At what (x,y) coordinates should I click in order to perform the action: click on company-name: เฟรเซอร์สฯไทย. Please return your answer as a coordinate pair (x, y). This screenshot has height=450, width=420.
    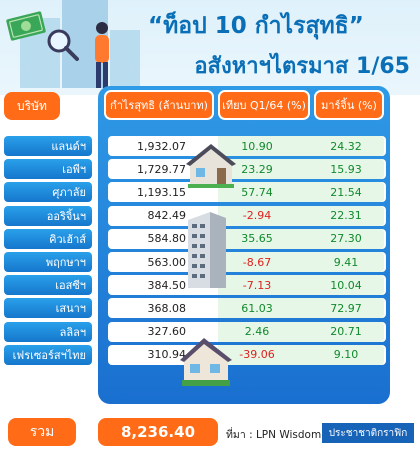
    Looking at the image, I should click on (48, 354).